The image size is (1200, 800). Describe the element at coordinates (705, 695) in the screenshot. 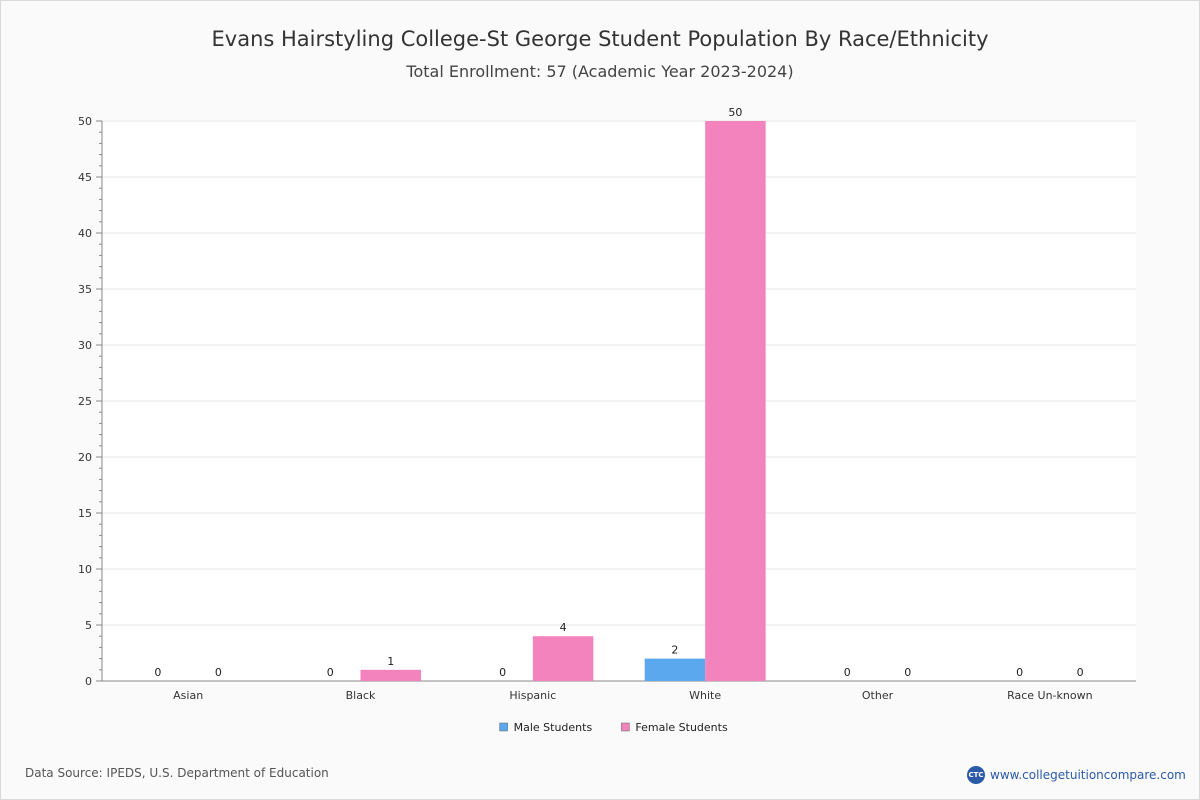

I see `x-tick-label: White` at that location.